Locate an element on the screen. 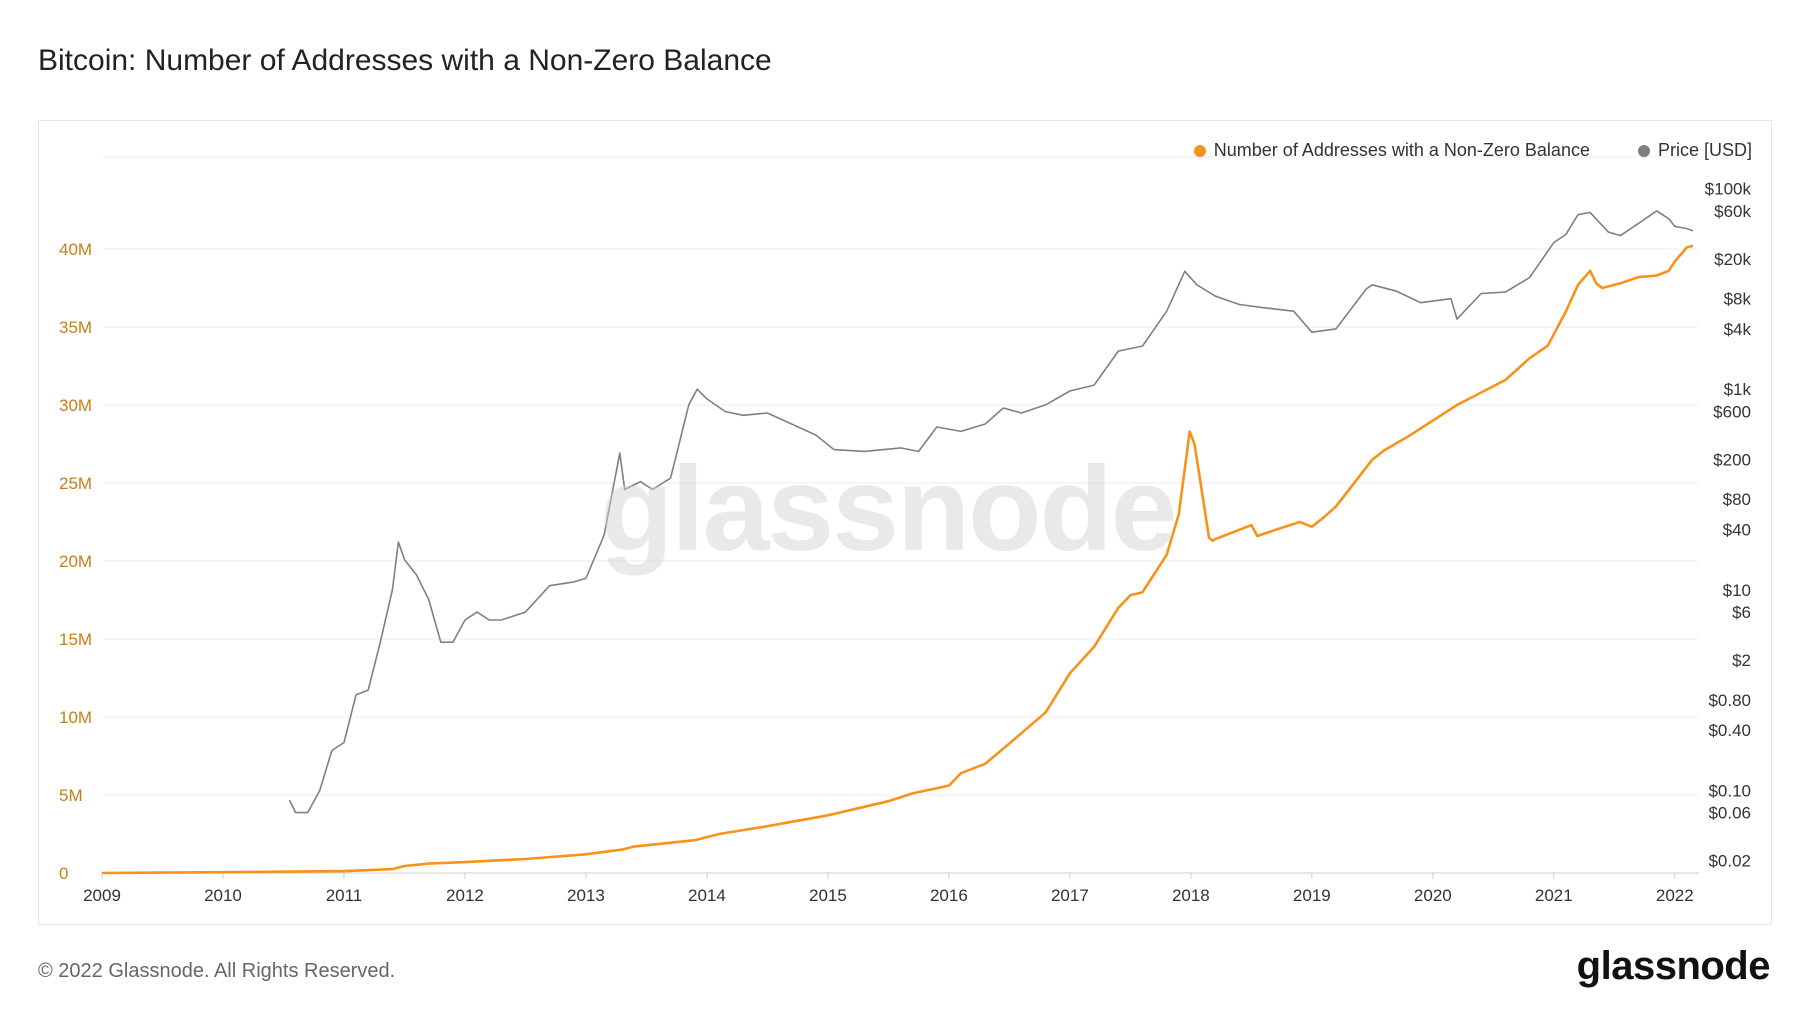 This screenshot has width=1800, height=1013. x-tick-label: 2009 is located at coordinates (102, 895).